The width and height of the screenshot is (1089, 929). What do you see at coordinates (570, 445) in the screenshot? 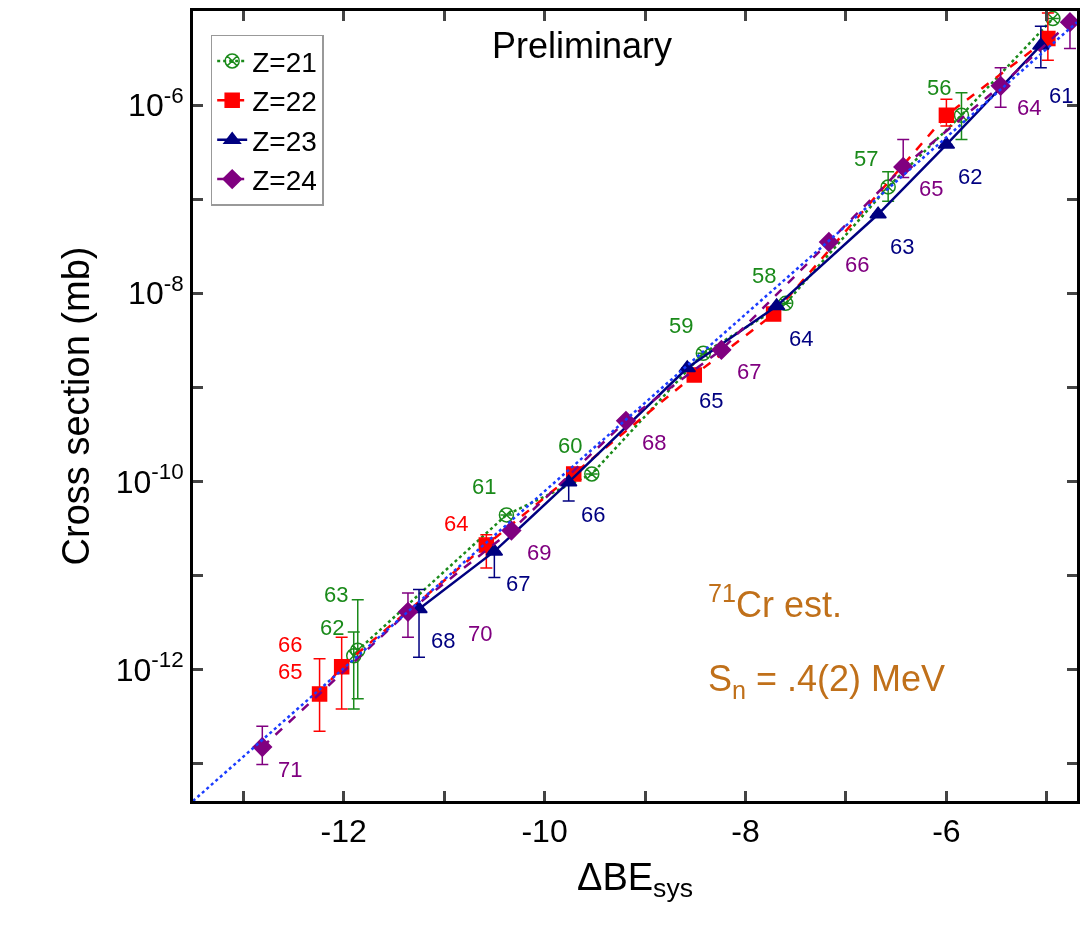
I see `annotation: 60` at bounding box center [570, 445].